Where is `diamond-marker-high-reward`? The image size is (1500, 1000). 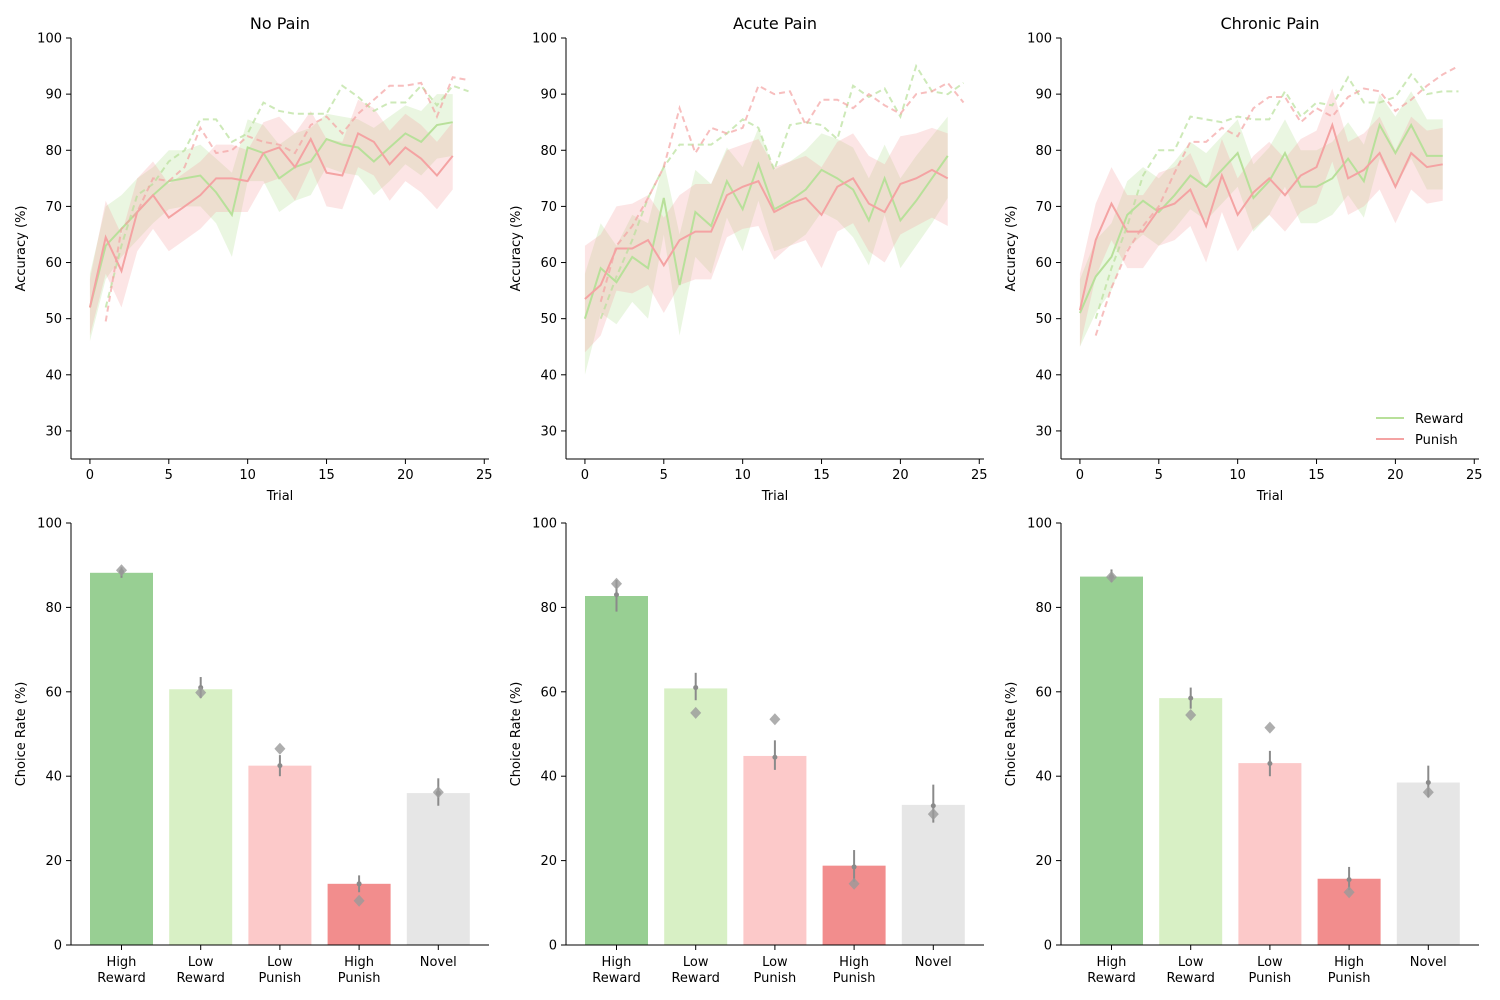
diamond-marker-high-reward is located at coordinates (1111, 577).